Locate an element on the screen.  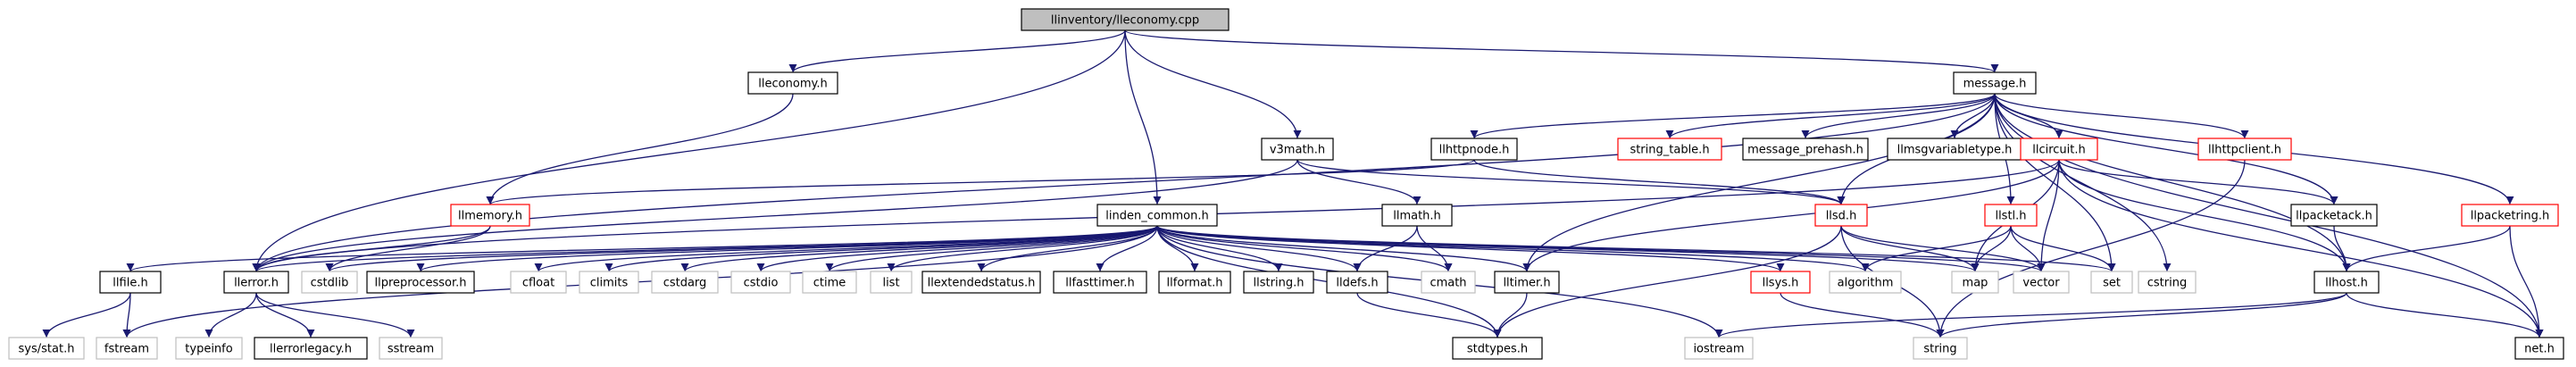
node-label-string_table: string_table.h is located at coordinates (1669, 150).